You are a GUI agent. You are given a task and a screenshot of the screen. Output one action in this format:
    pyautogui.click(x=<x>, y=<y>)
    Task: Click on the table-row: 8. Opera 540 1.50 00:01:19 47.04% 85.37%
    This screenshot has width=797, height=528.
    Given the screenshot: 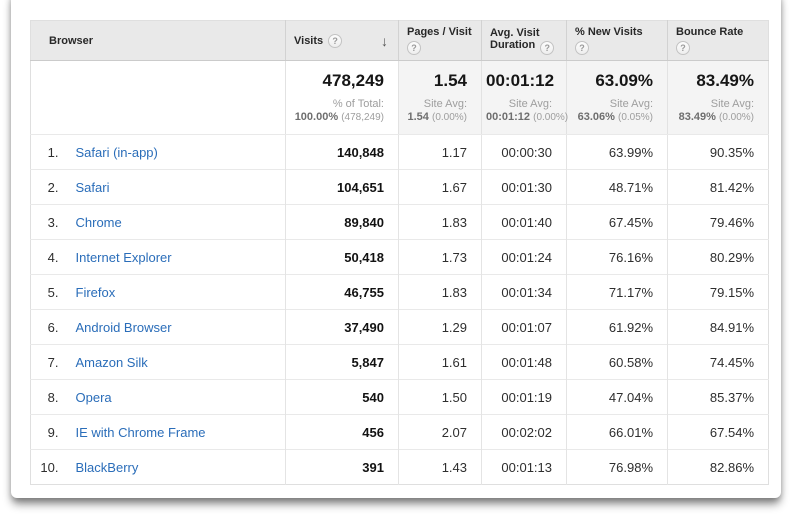 What is the action you would take?
    pyautogui.click(x=399, y=397)
    